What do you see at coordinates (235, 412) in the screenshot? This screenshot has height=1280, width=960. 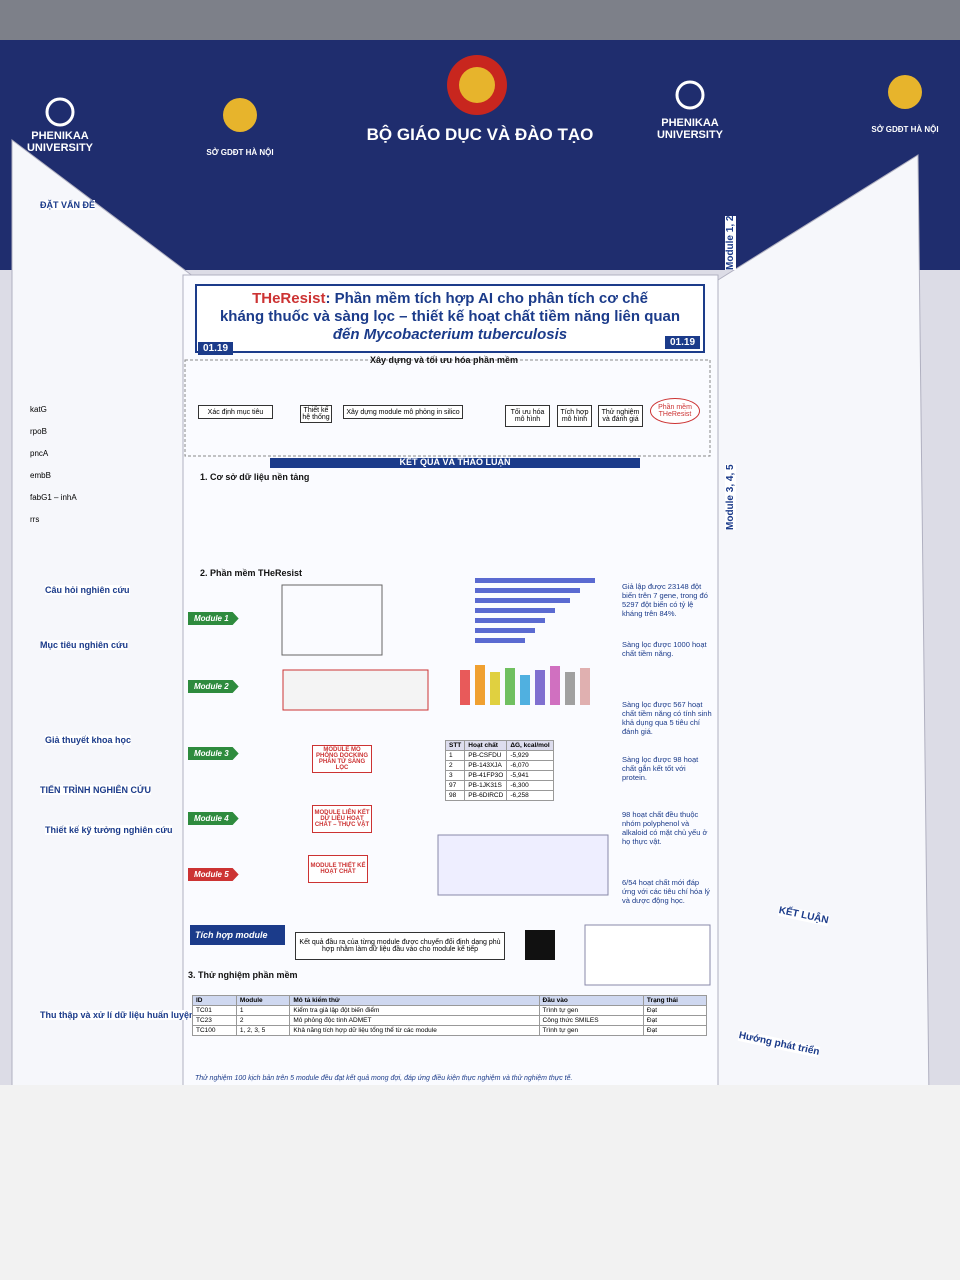 I see `flow-step: Xác định mục tiêu` at bounding box center [235, 412].